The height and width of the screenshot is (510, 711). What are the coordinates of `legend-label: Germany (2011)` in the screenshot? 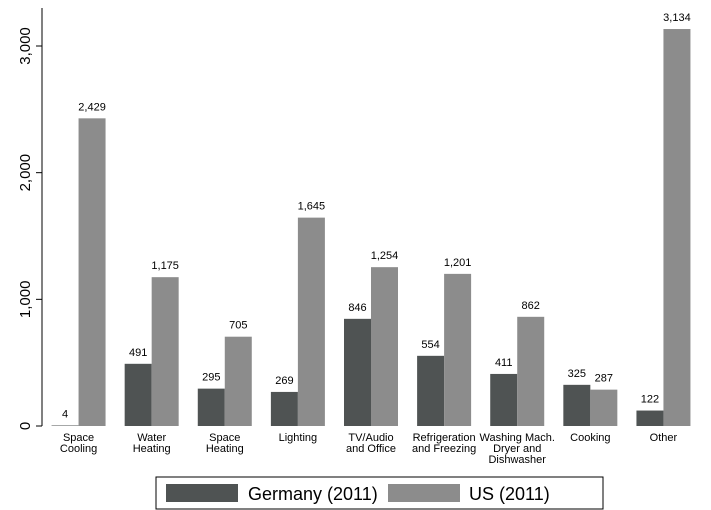 It's located at (313, 494).